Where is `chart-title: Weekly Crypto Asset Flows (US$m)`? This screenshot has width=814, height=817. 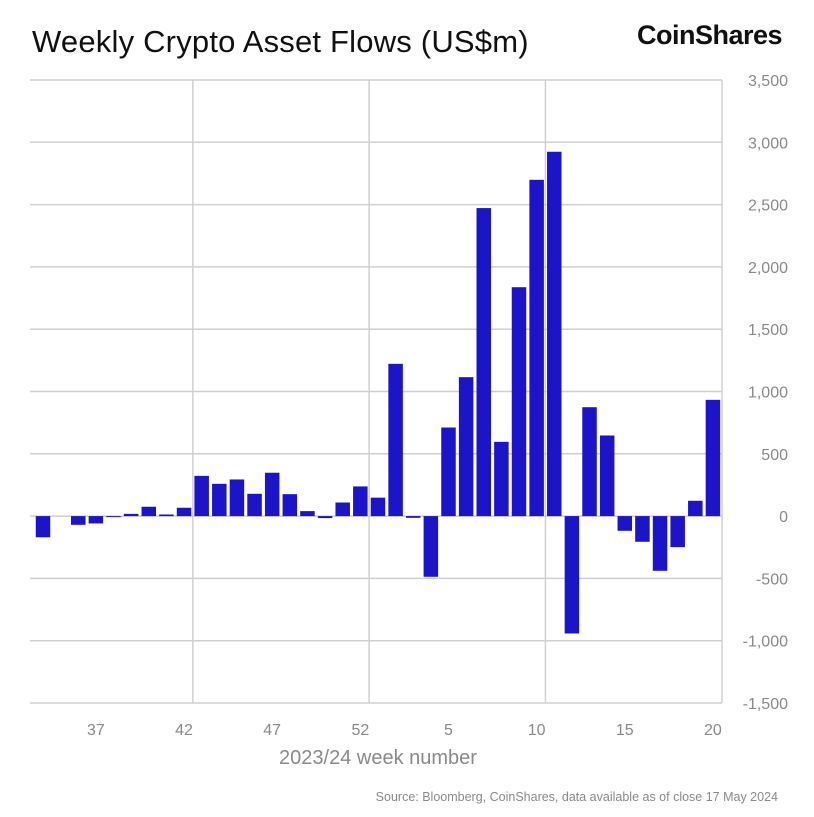 chart-title: Weekly Crypto Asset Flows (US$m) is located at coordinates (280, 41).